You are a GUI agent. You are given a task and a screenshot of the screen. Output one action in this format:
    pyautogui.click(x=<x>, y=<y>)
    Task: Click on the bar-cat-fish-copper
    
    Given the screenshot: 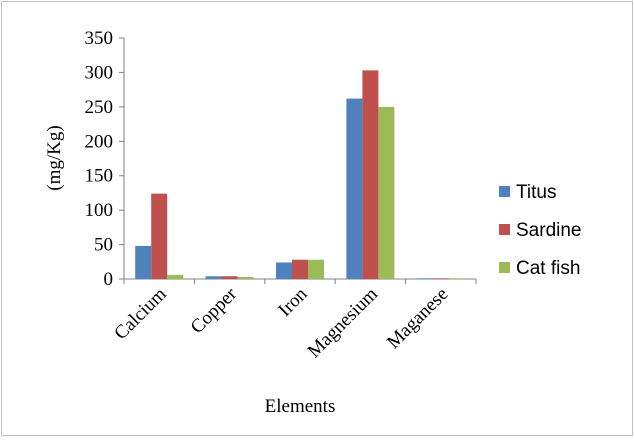 What is the action you would take?
    pyautogui.click(x=245, y=277)
    